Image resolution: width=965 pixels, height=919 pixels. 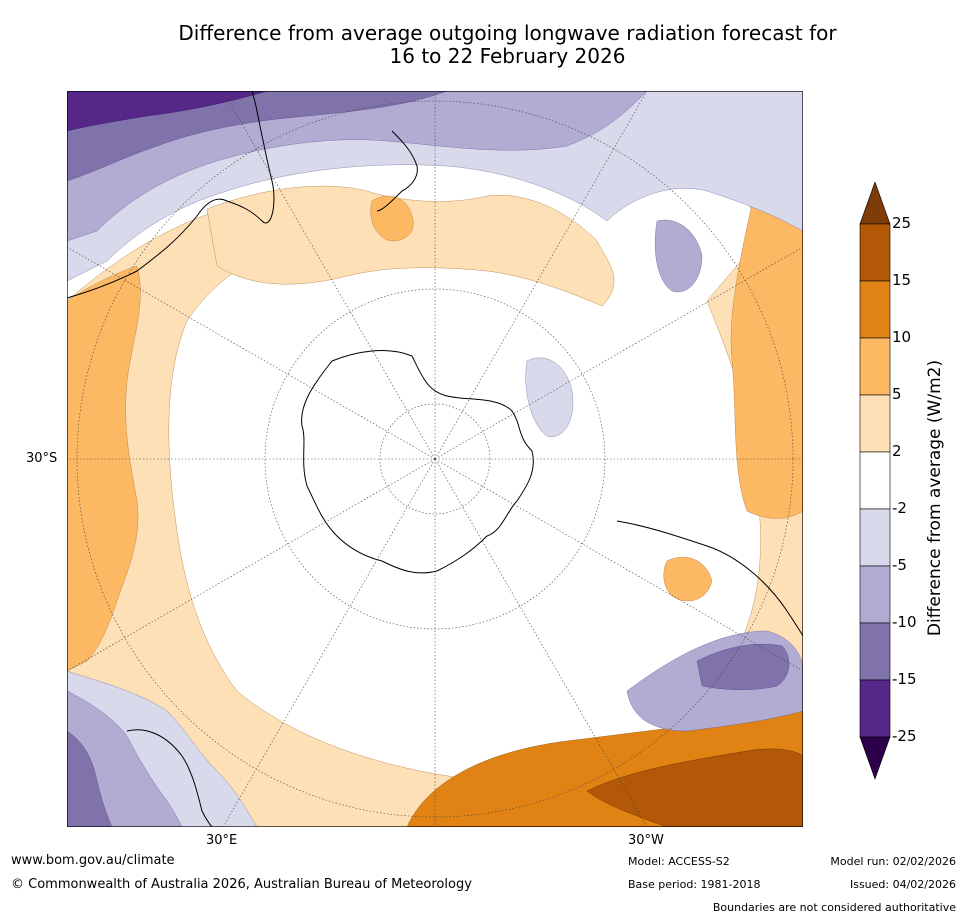 I want to click on anomaly-5-10-sa, so click(x=688, y=579).